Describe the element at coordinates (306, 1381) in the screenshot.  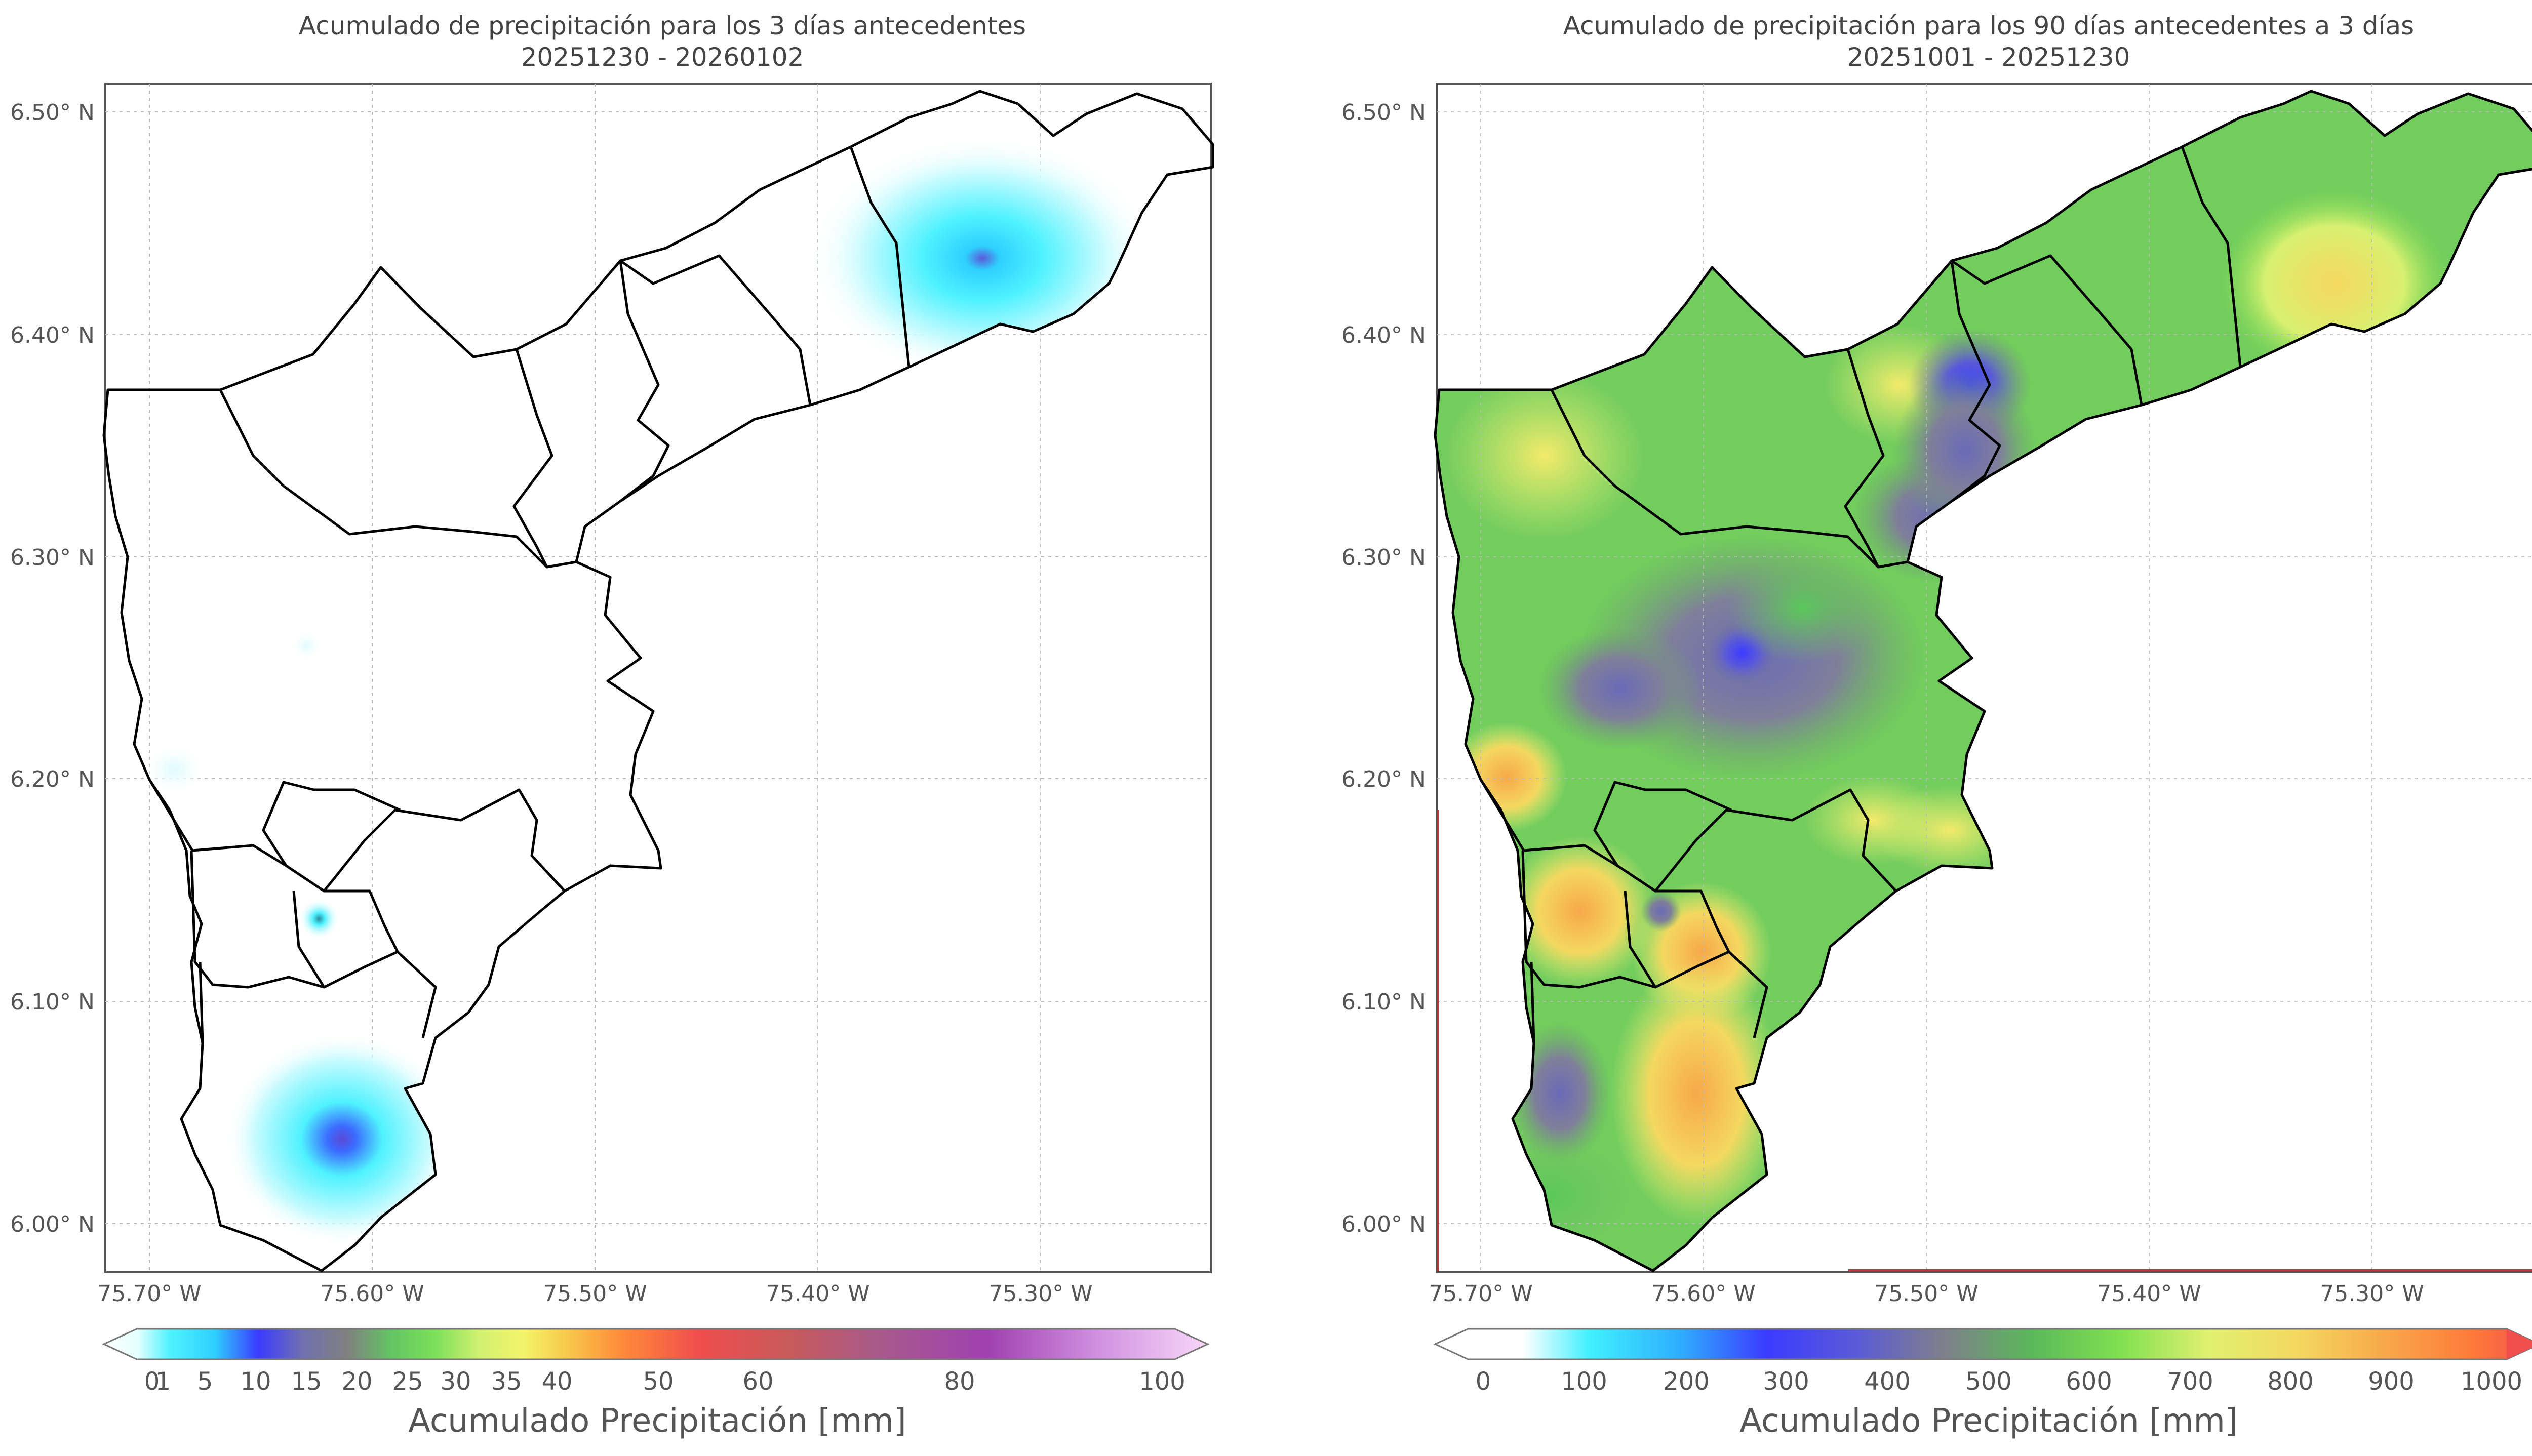
I see `left-cb-tick: 15` at that location.